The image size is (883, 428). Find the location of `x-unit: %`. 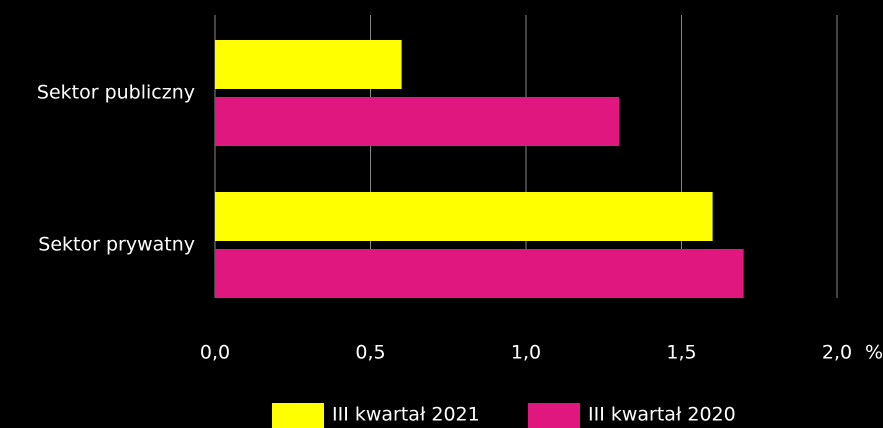

x-unit: % is located at coordinates (874, 353).